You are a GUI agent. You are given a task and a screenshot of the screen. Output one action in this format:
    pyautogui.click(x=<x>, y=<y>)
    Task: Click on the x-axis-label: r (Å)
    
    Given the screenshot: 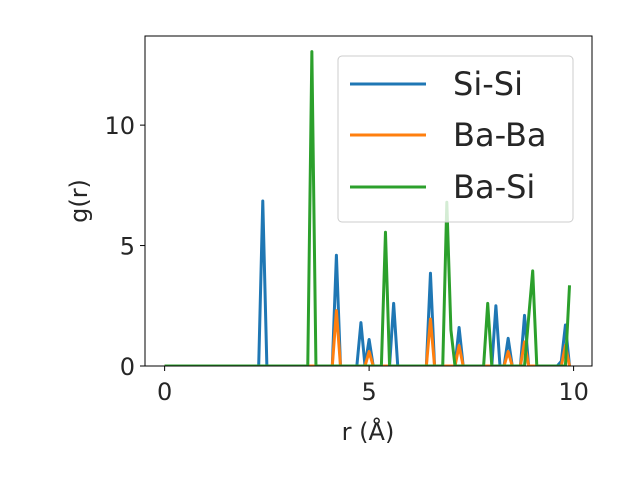 What is the action you would take?
    pyautogui.click(x=368, y=431)
    